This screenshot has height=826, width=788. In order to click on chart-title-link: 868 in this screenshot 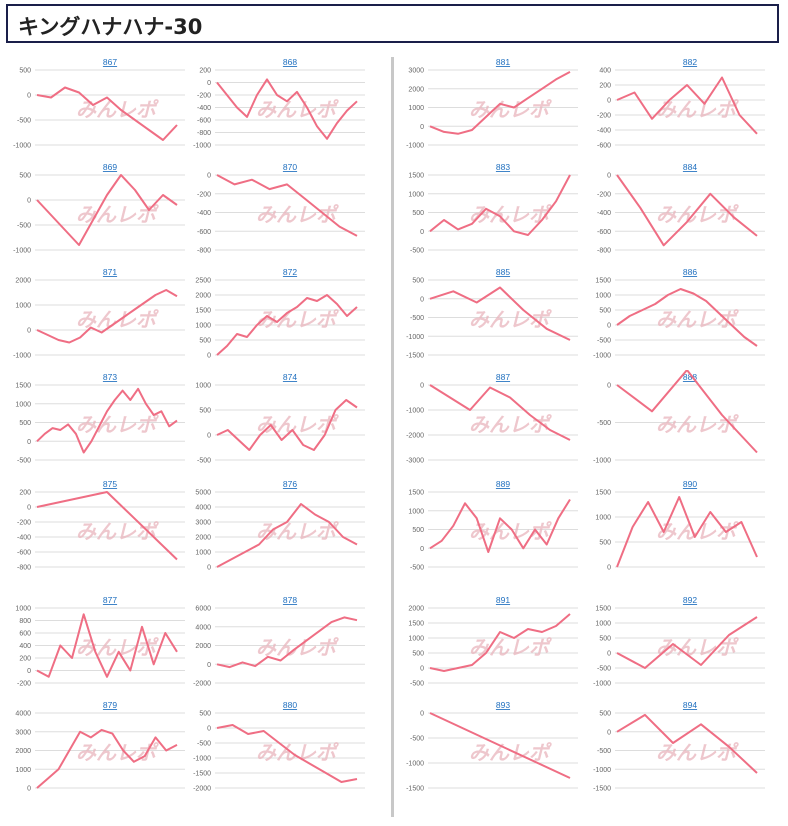, I will do `click(290, 62)`.